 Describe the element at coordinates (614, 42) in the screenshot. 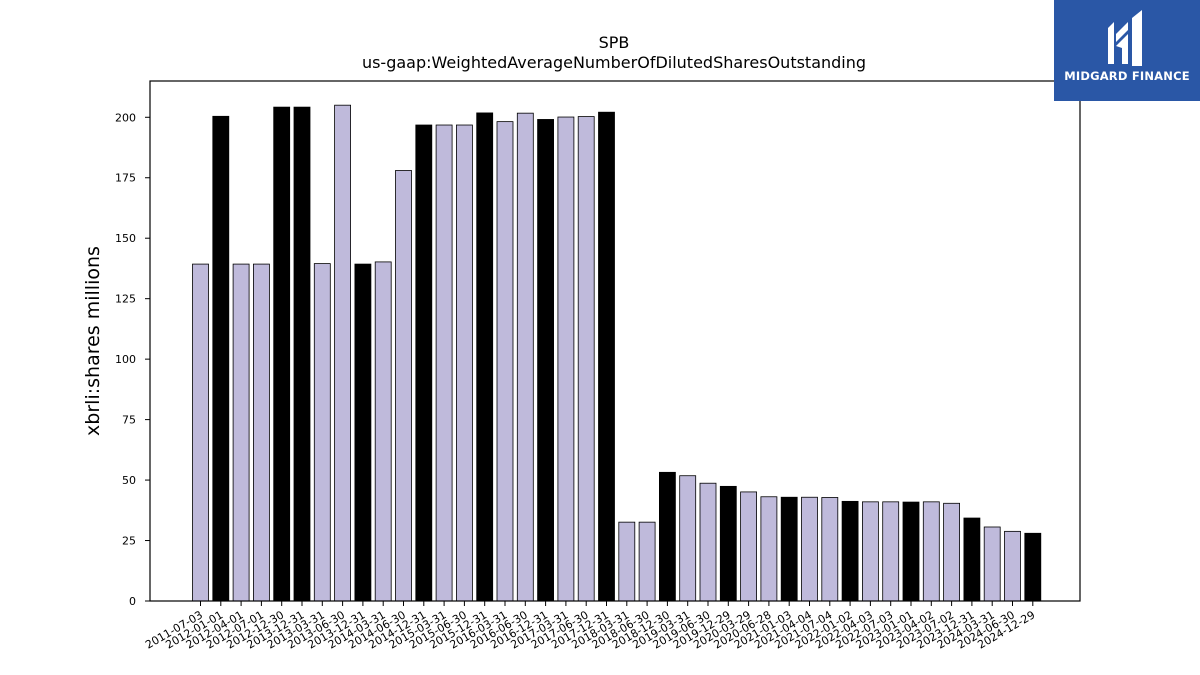

I see `chart-title: SPB` at that location.